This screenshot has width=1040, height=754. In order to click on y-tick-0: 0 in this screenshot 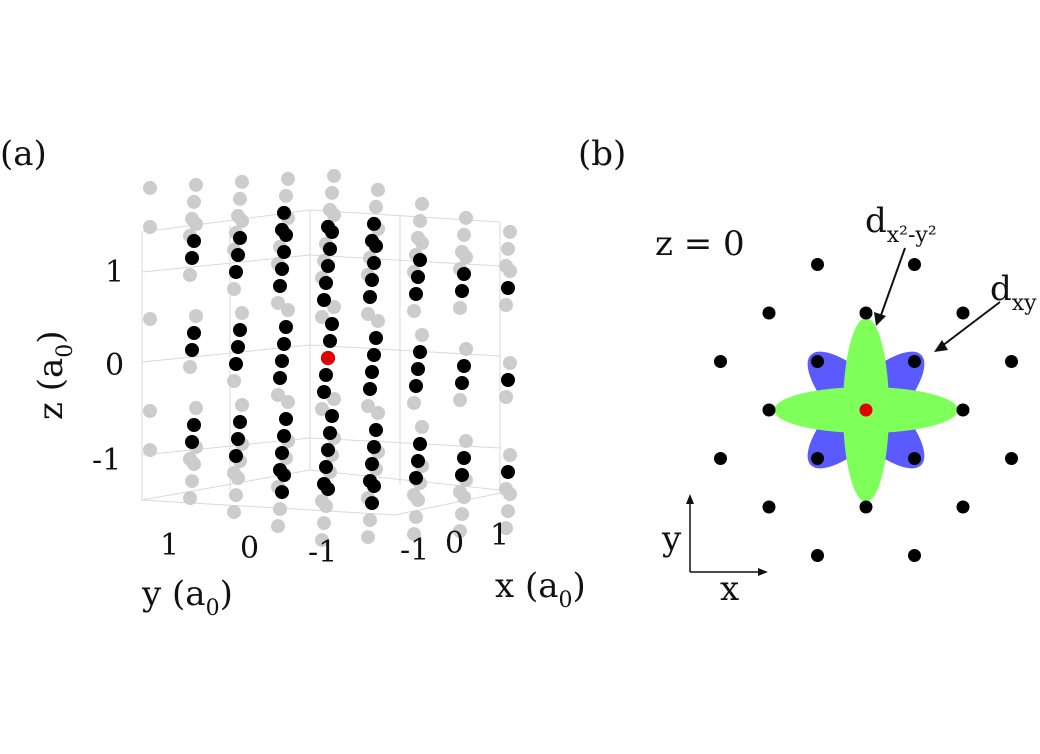, I will do `click(249, 548)`.